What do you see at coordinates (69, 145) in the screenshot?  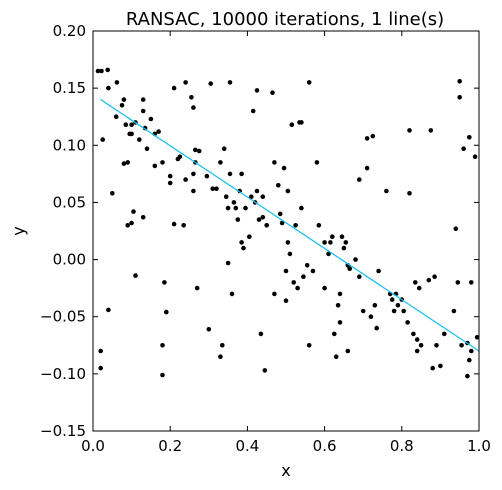 I see `y-tick-label: 0.10` at bounding box center [69, 145].